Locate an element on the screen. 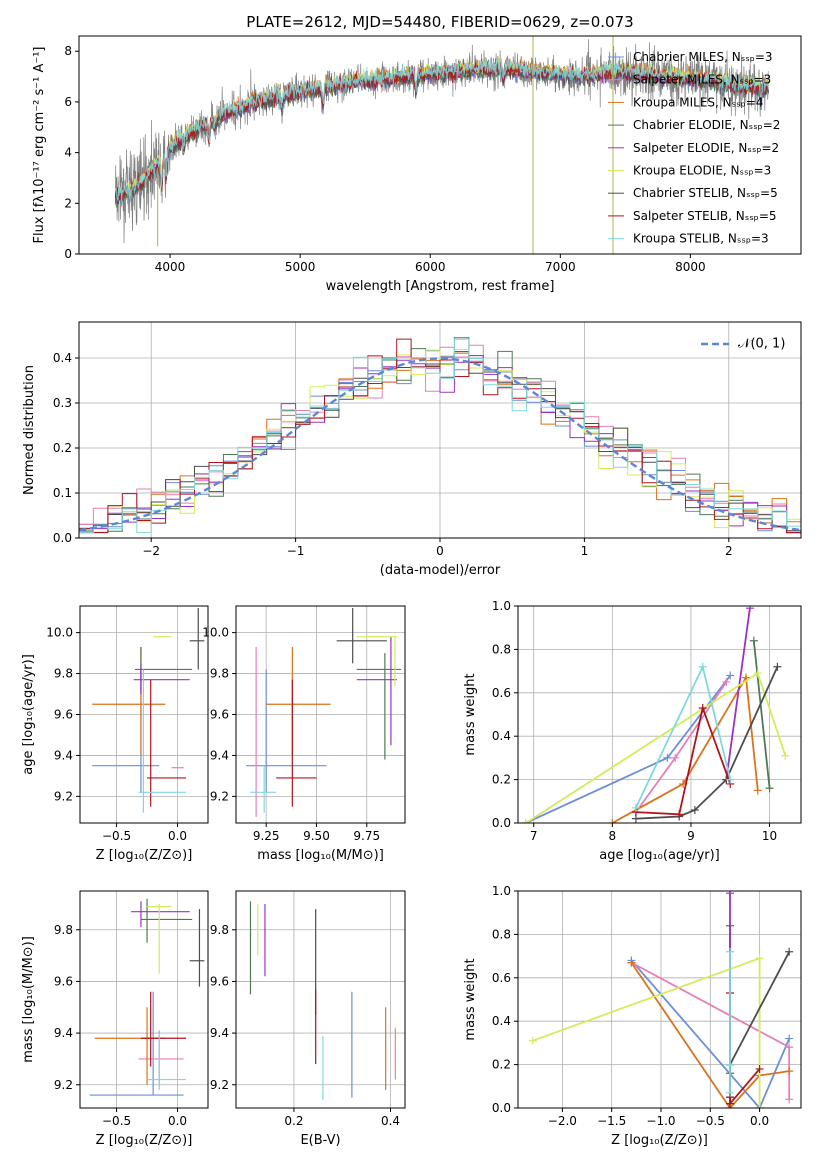 This screenshot has width=819, height=1170. x-tick-label: 4000 is located at coordinates (170, 267).